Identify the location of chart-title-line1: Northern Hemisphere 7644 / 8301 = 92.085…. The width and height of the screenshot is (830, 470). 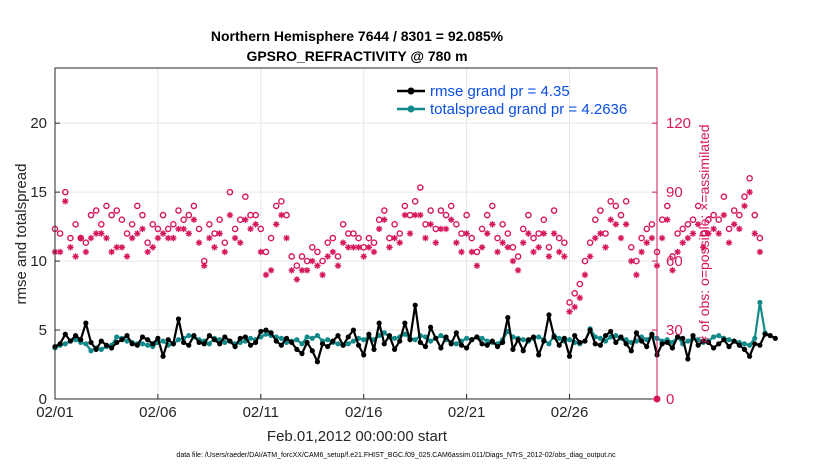
(357, 36).